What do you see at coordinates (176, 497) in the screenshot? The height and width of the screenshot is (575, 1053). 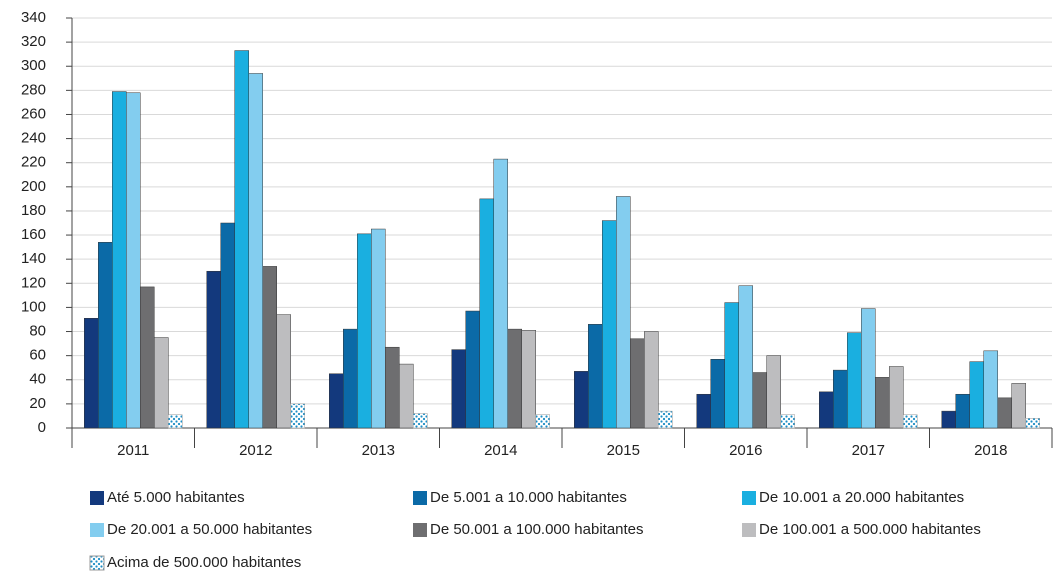 I see `legend-label: Até 5.000 habitantes` at bounding box center [176, 497].